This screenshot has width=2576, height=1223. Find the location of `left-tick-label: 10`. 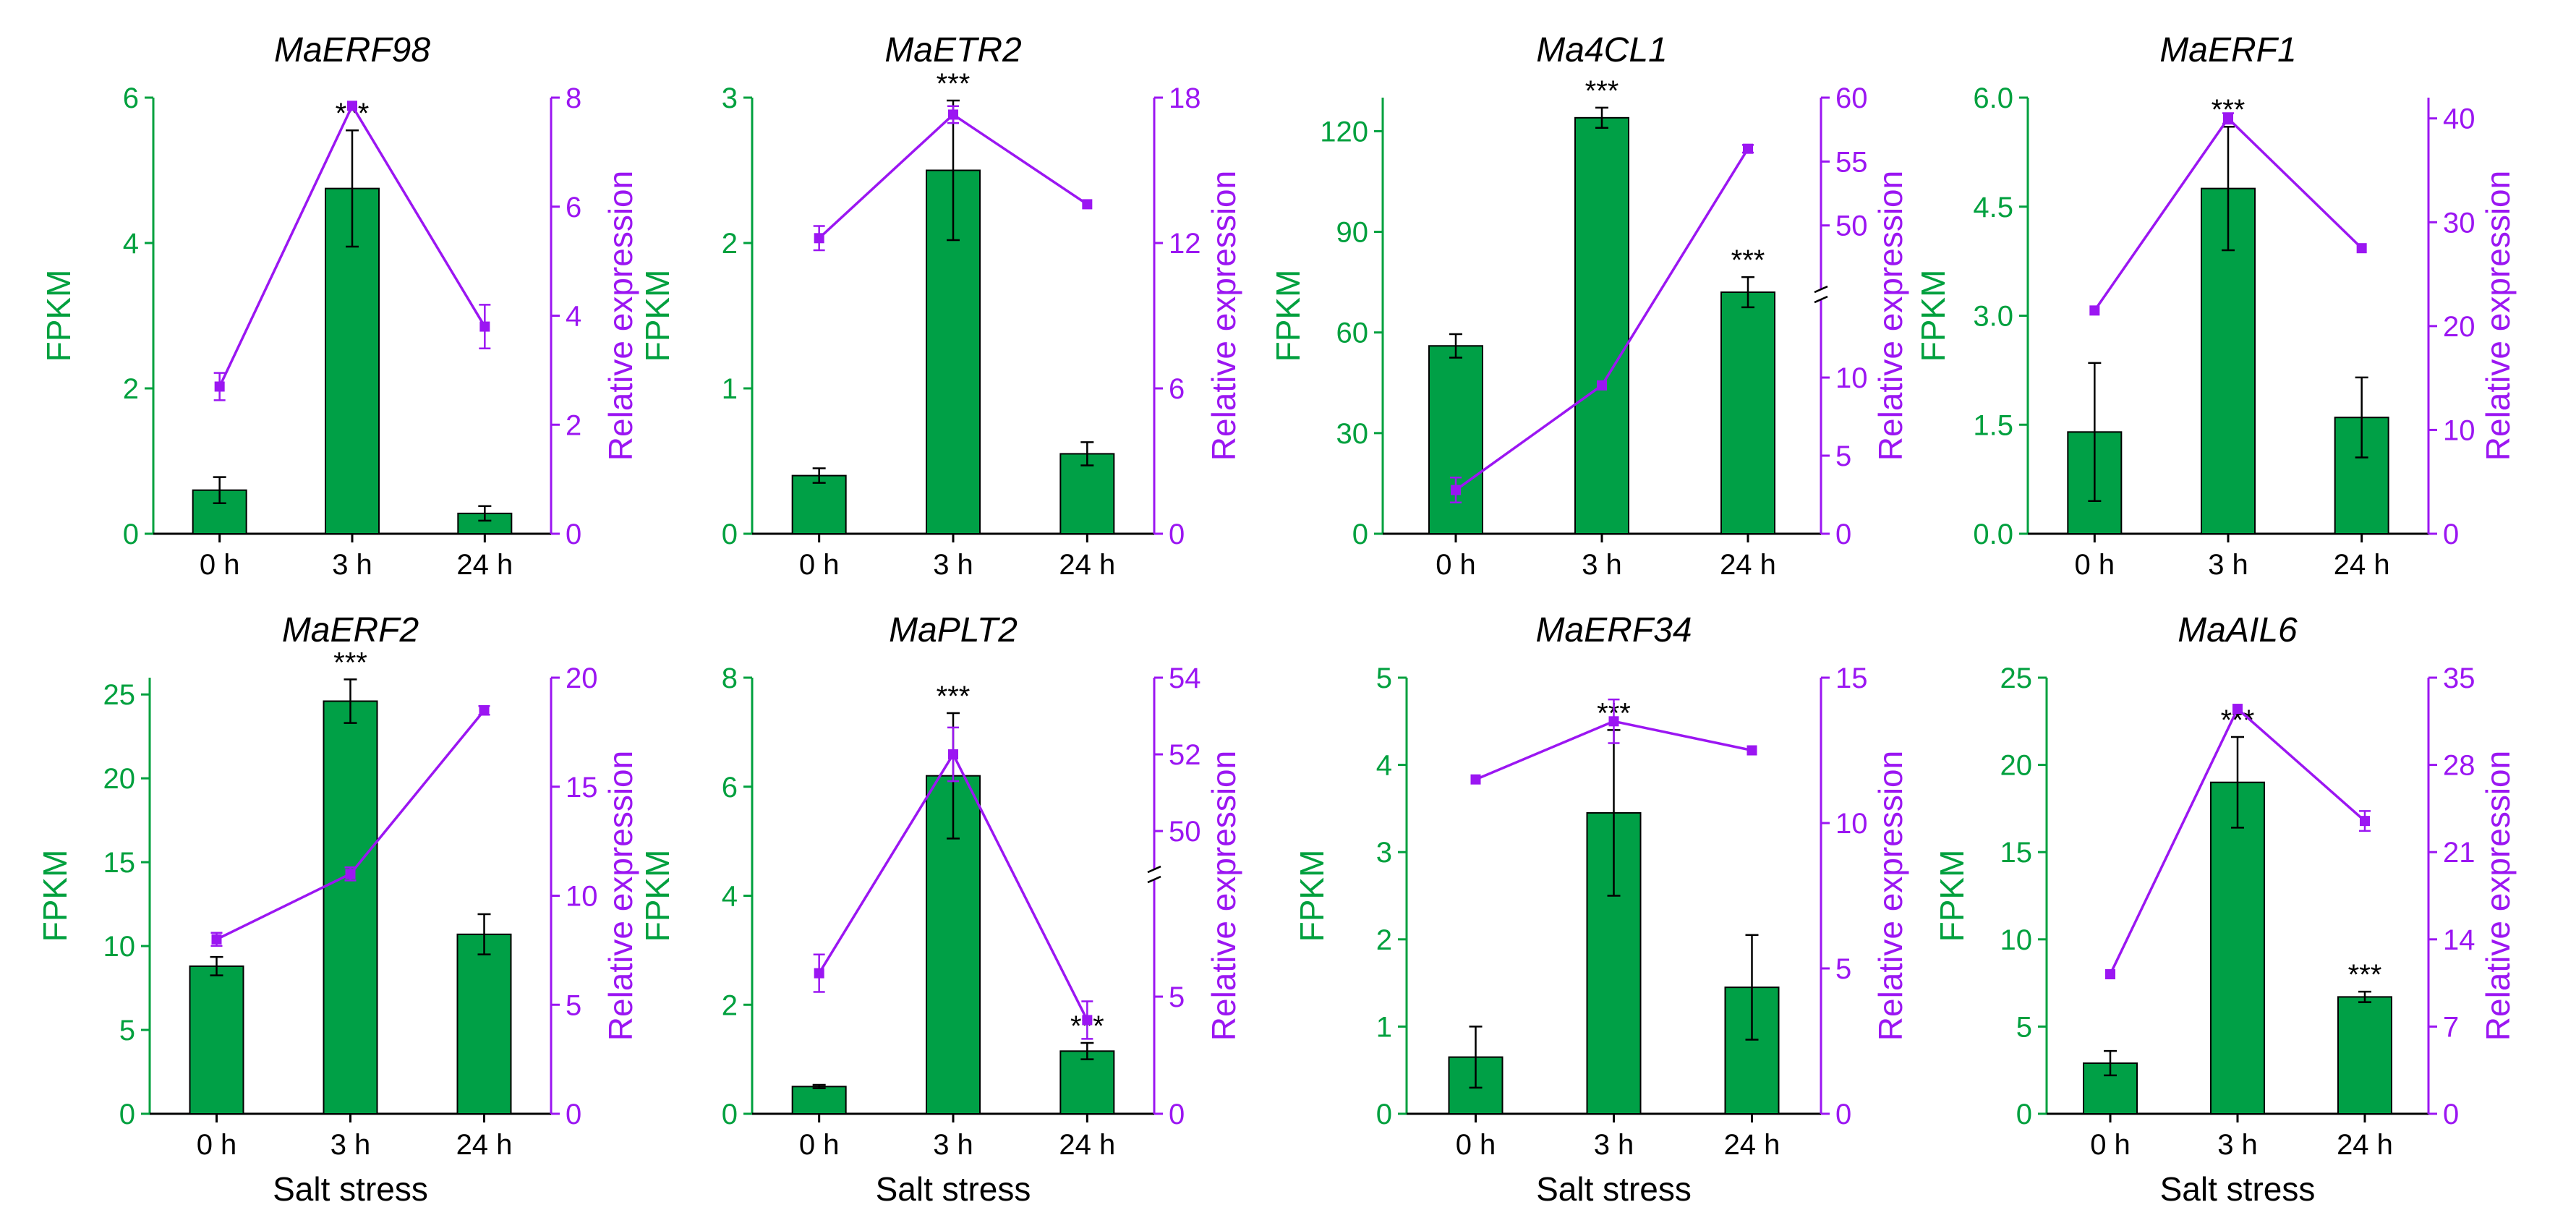

left-tick-label: 10 is located at coordinates (2016, 940).